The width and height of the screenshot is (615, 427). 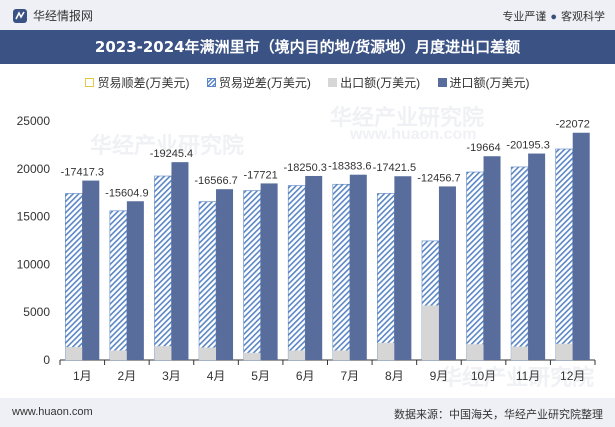 I want to click on x-tick-label: 2月, so click(x=127, y=376).